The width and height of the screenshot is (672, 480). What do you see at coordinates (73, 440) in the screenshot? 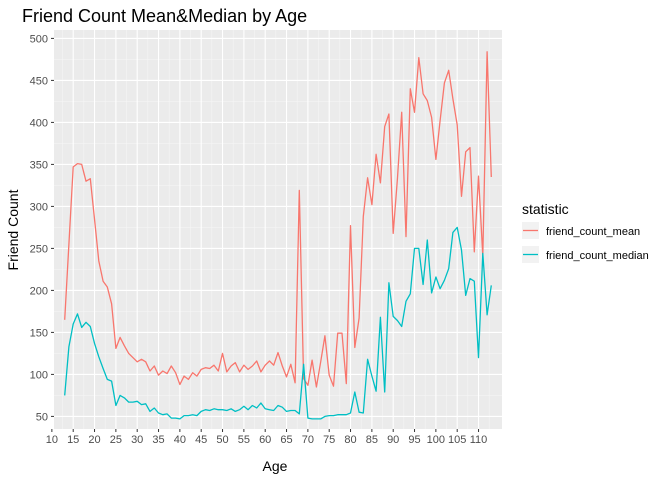
I see `x-tick-label: 15` at bounding box center [73, 440].